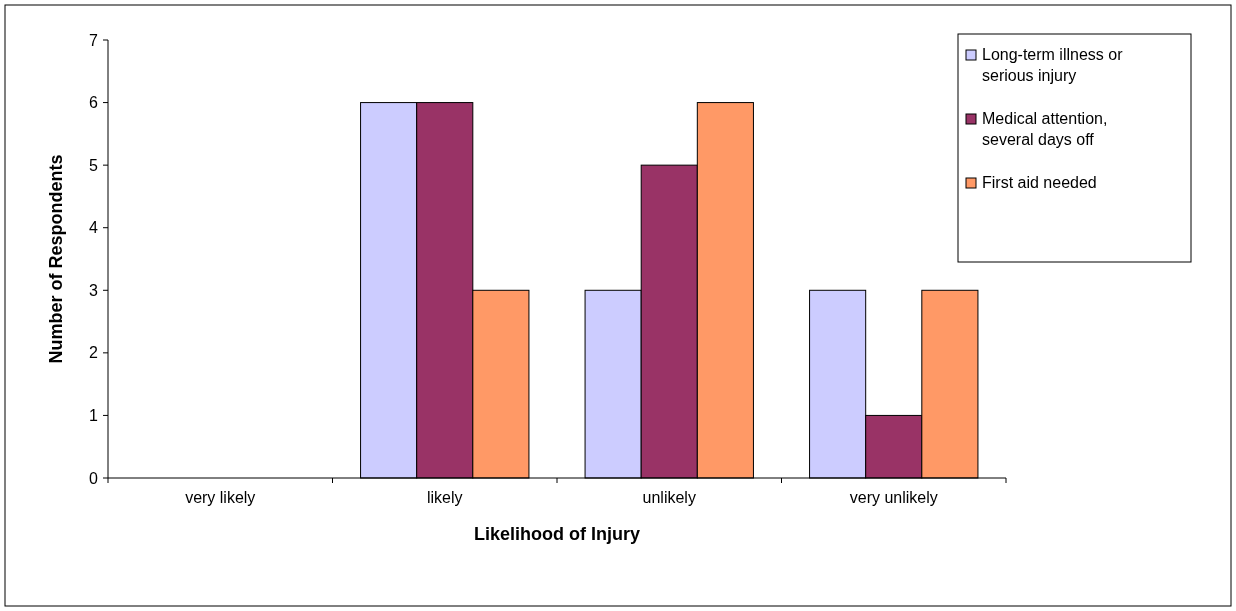  I want to click on legend-label: Medical attention, several days off, so click(1045, 129).